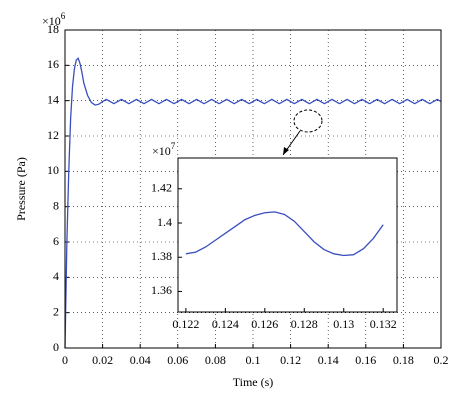  What do you see at coordinates (65, 360) in the screenshot?
I see `x-tick-label: 0` at bounding box center [65, 360].